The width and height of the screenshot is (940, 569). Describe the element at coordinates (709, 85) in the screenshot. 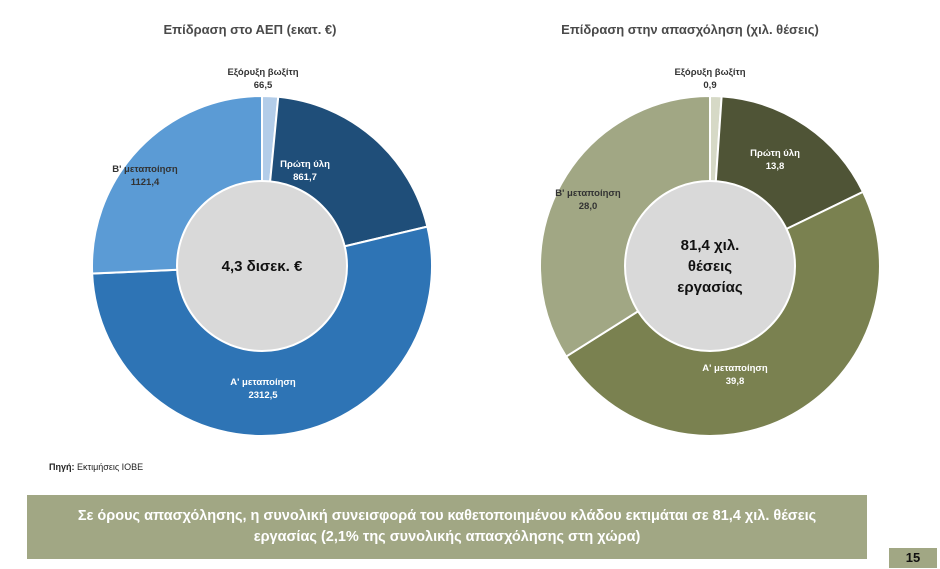

I see `slice-value-0: 0,9` at that location.